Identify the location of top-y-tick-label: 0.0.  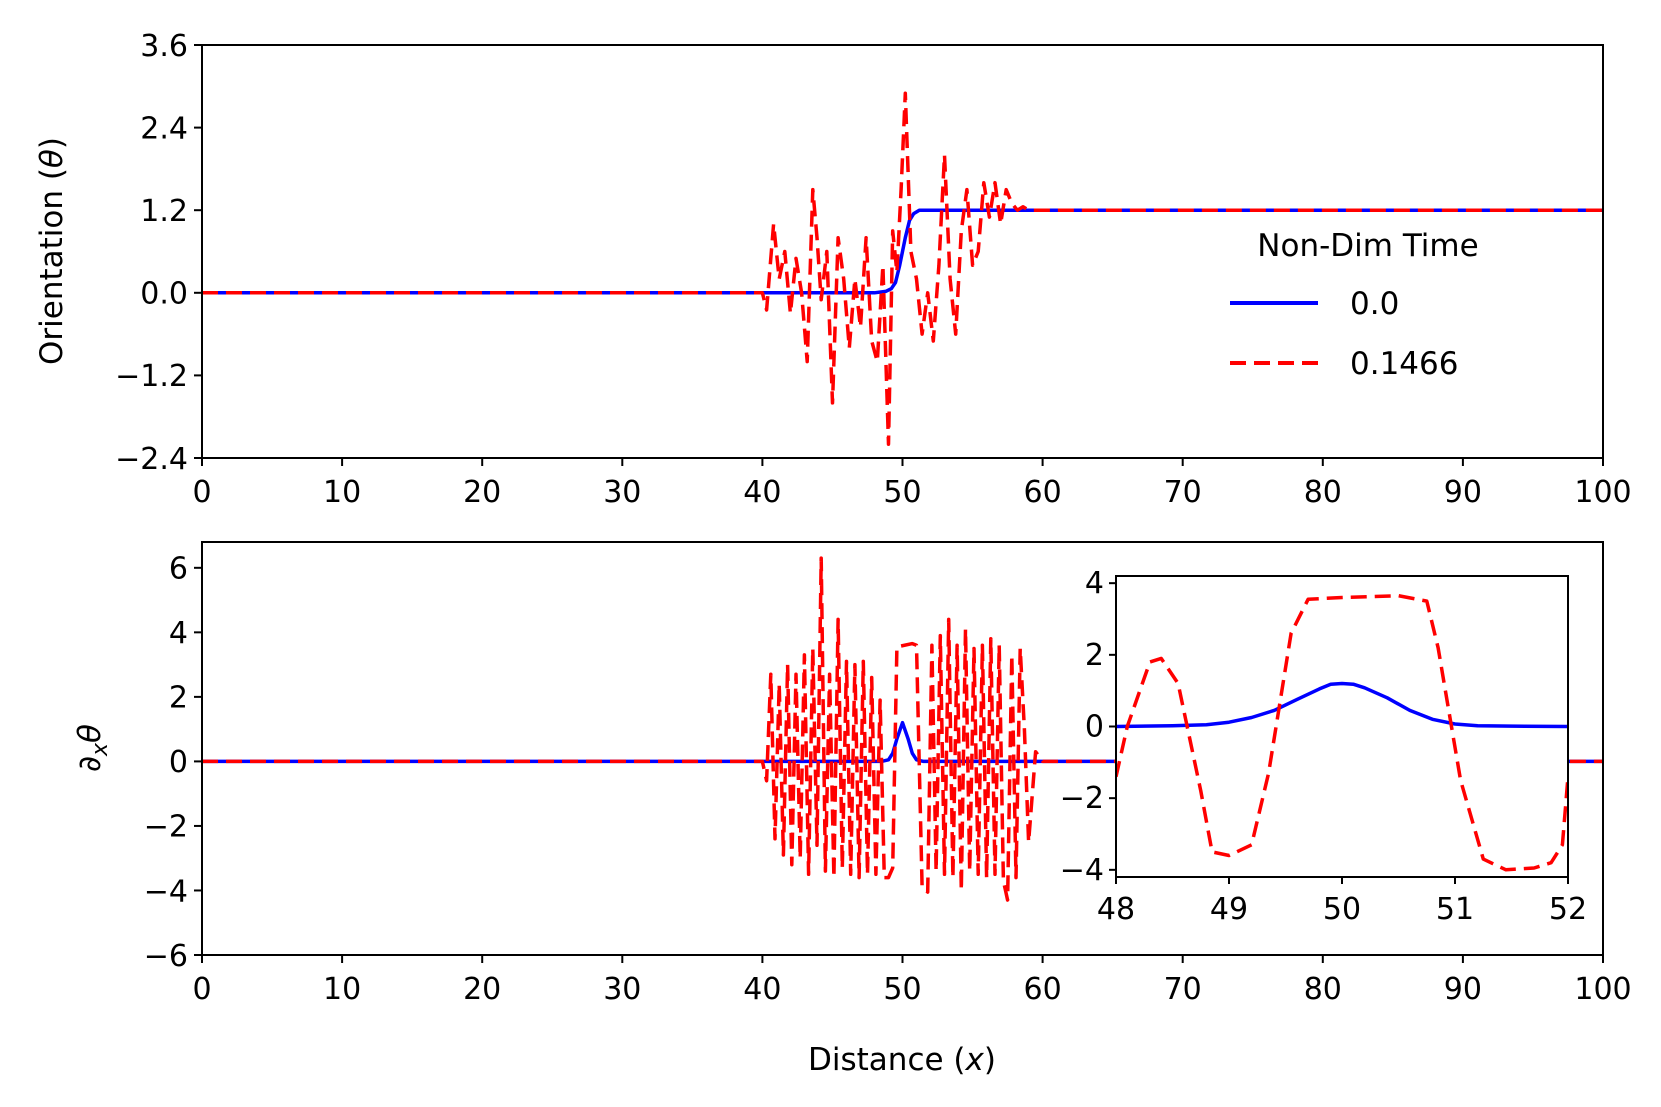
(164, 294).